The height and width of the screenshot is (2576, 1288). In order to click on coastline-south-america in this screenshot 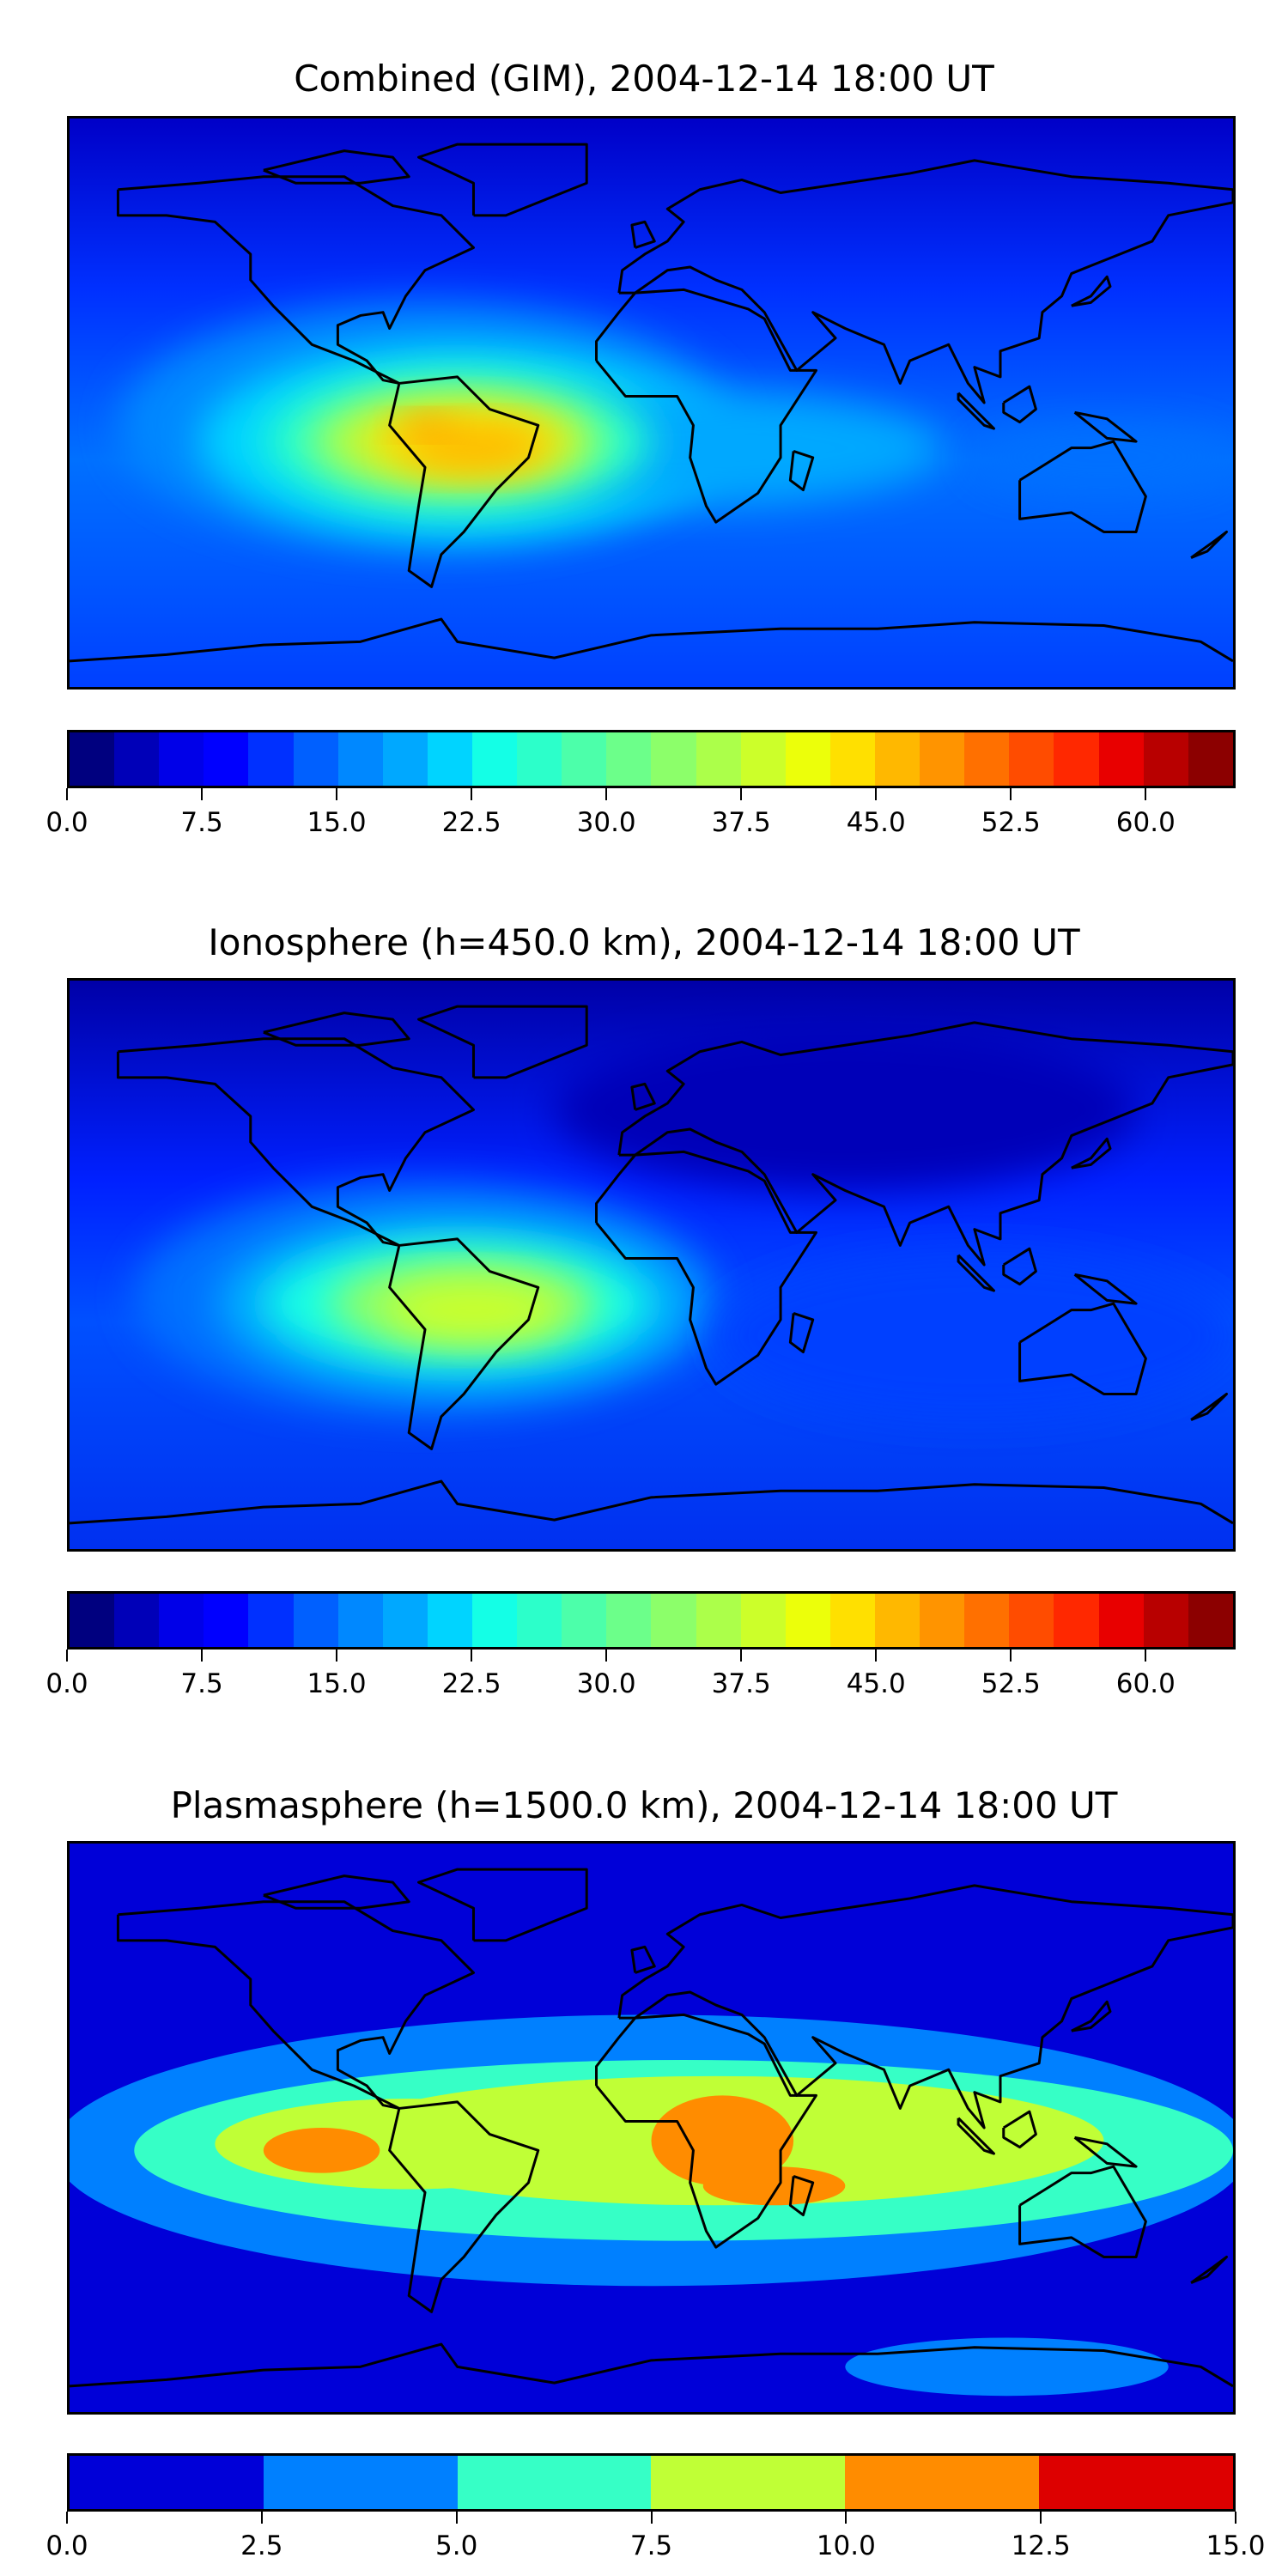, I will do `click(464, 481)`.